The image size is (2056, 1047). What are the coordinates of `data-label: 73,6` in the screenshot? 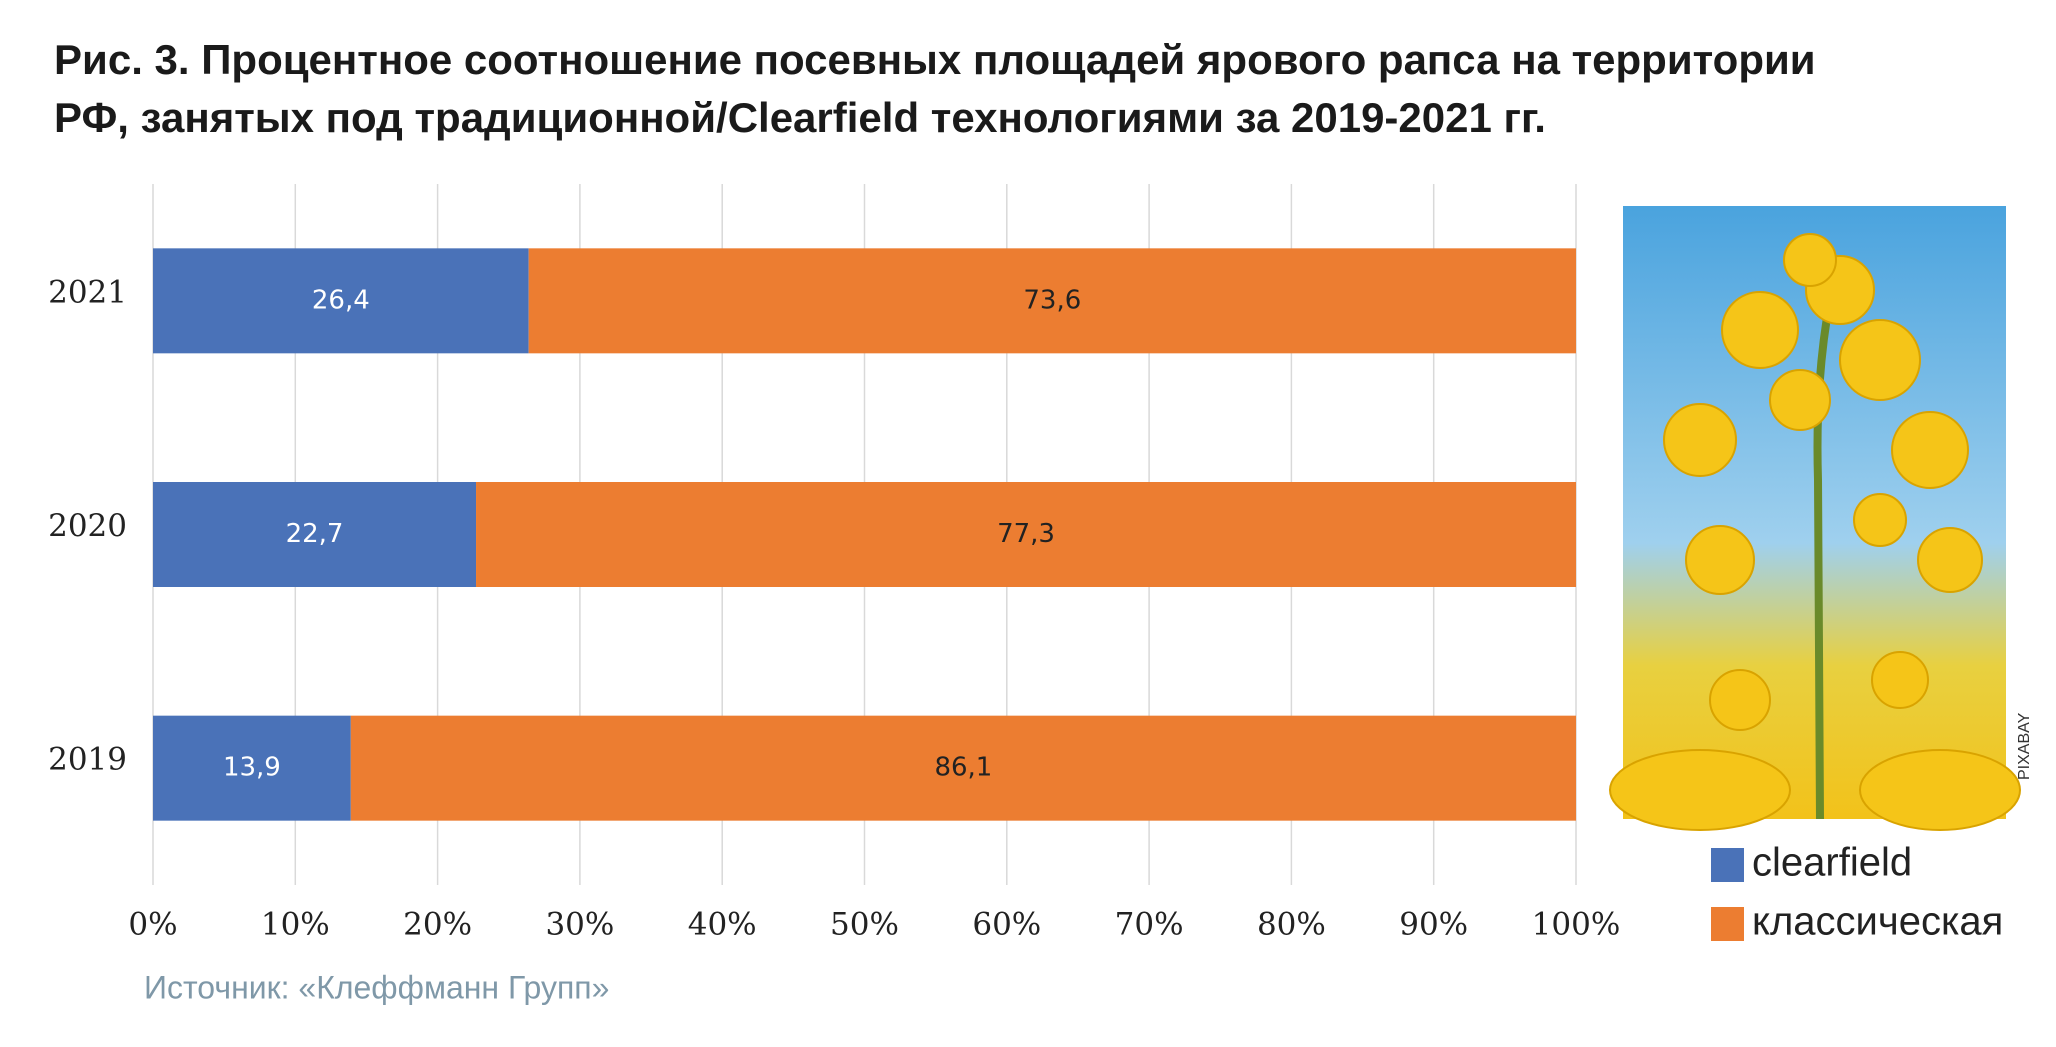 It's located at (1052, 300).